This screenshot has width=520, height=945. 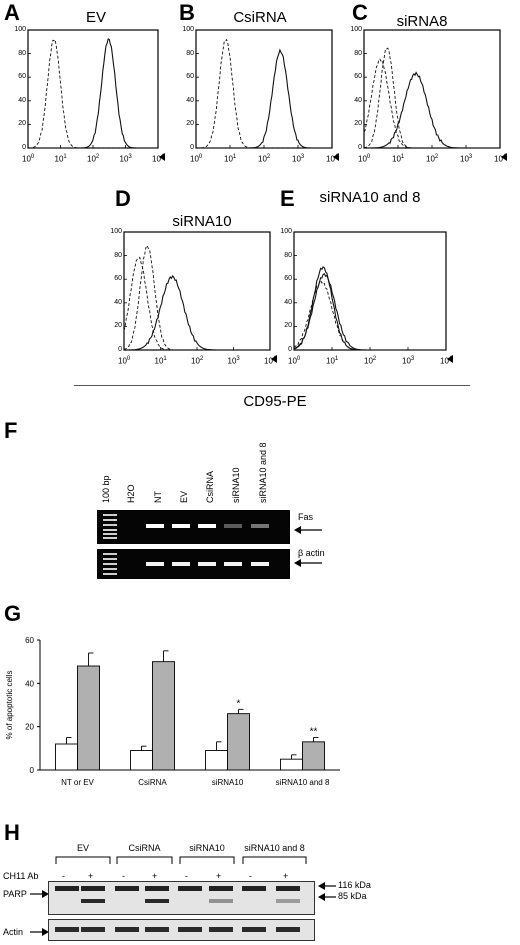 What do you see at coordinates (233, 526) in the screenshot?
I see `fas-band` at bounding box center [233, 526].